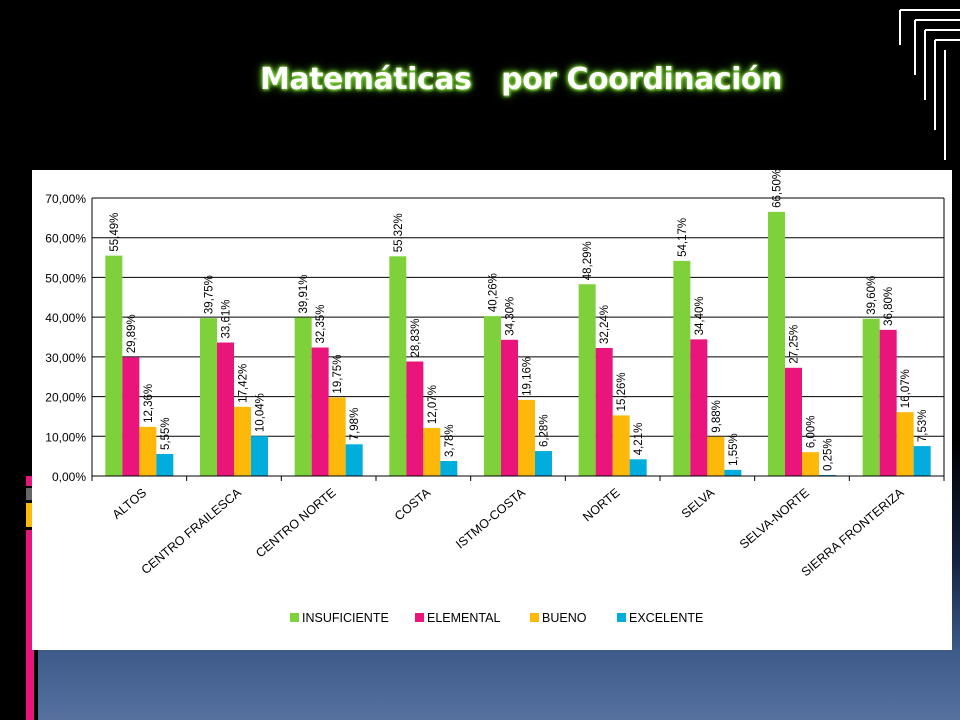  Describe the element at coordinates (622, 391) in the screenshot. I see `data-label: 15,26%` at that location.